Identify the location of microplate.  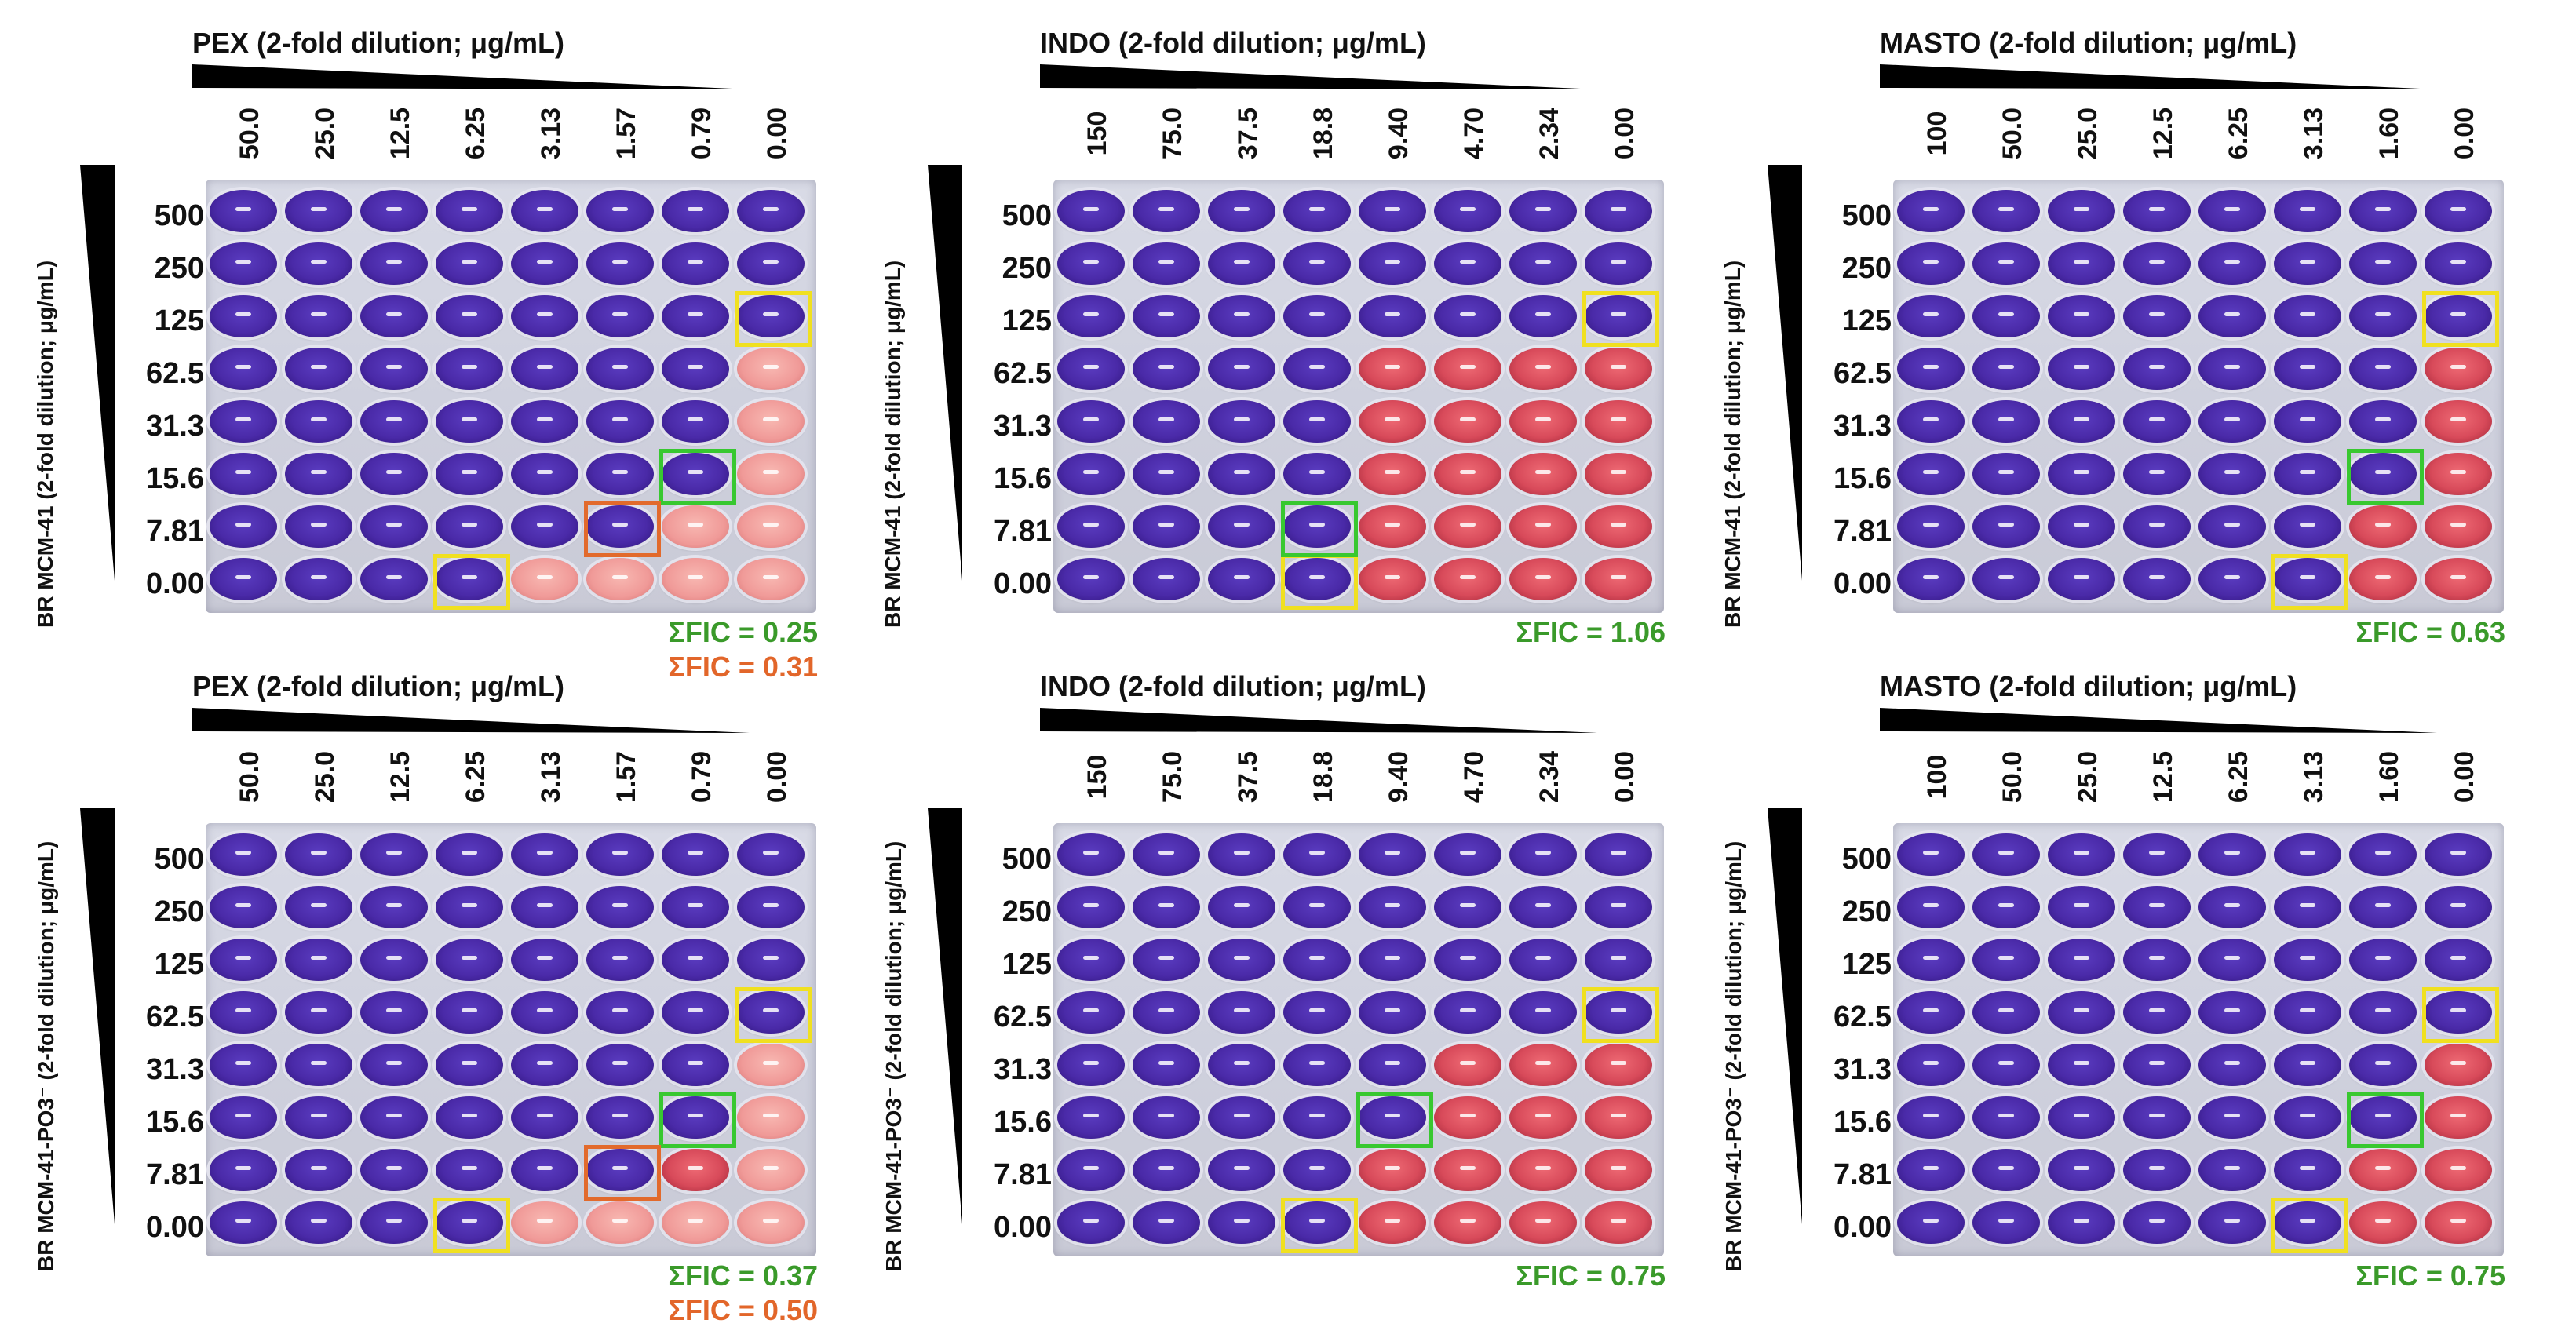
(2198, 1039).